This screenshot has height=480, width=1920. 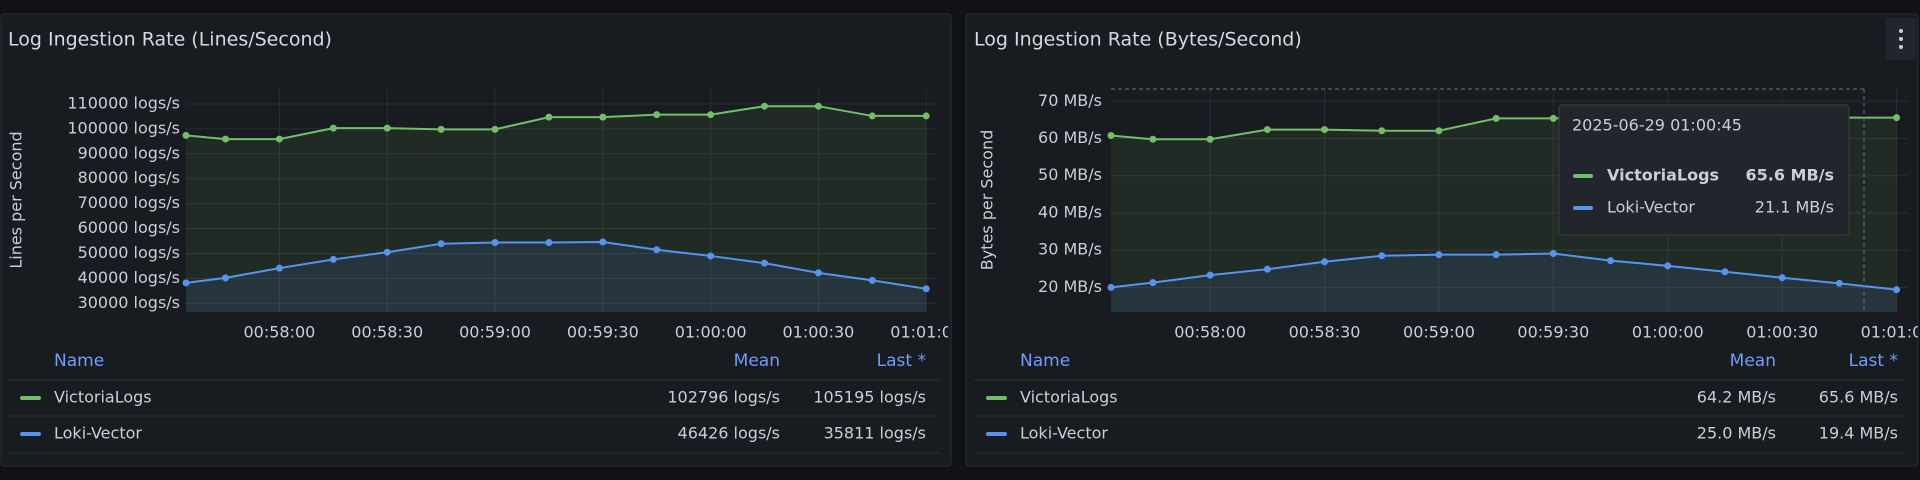 I want to click on y-tick-label: 50 MB/s, so click(x=1070, y=174).